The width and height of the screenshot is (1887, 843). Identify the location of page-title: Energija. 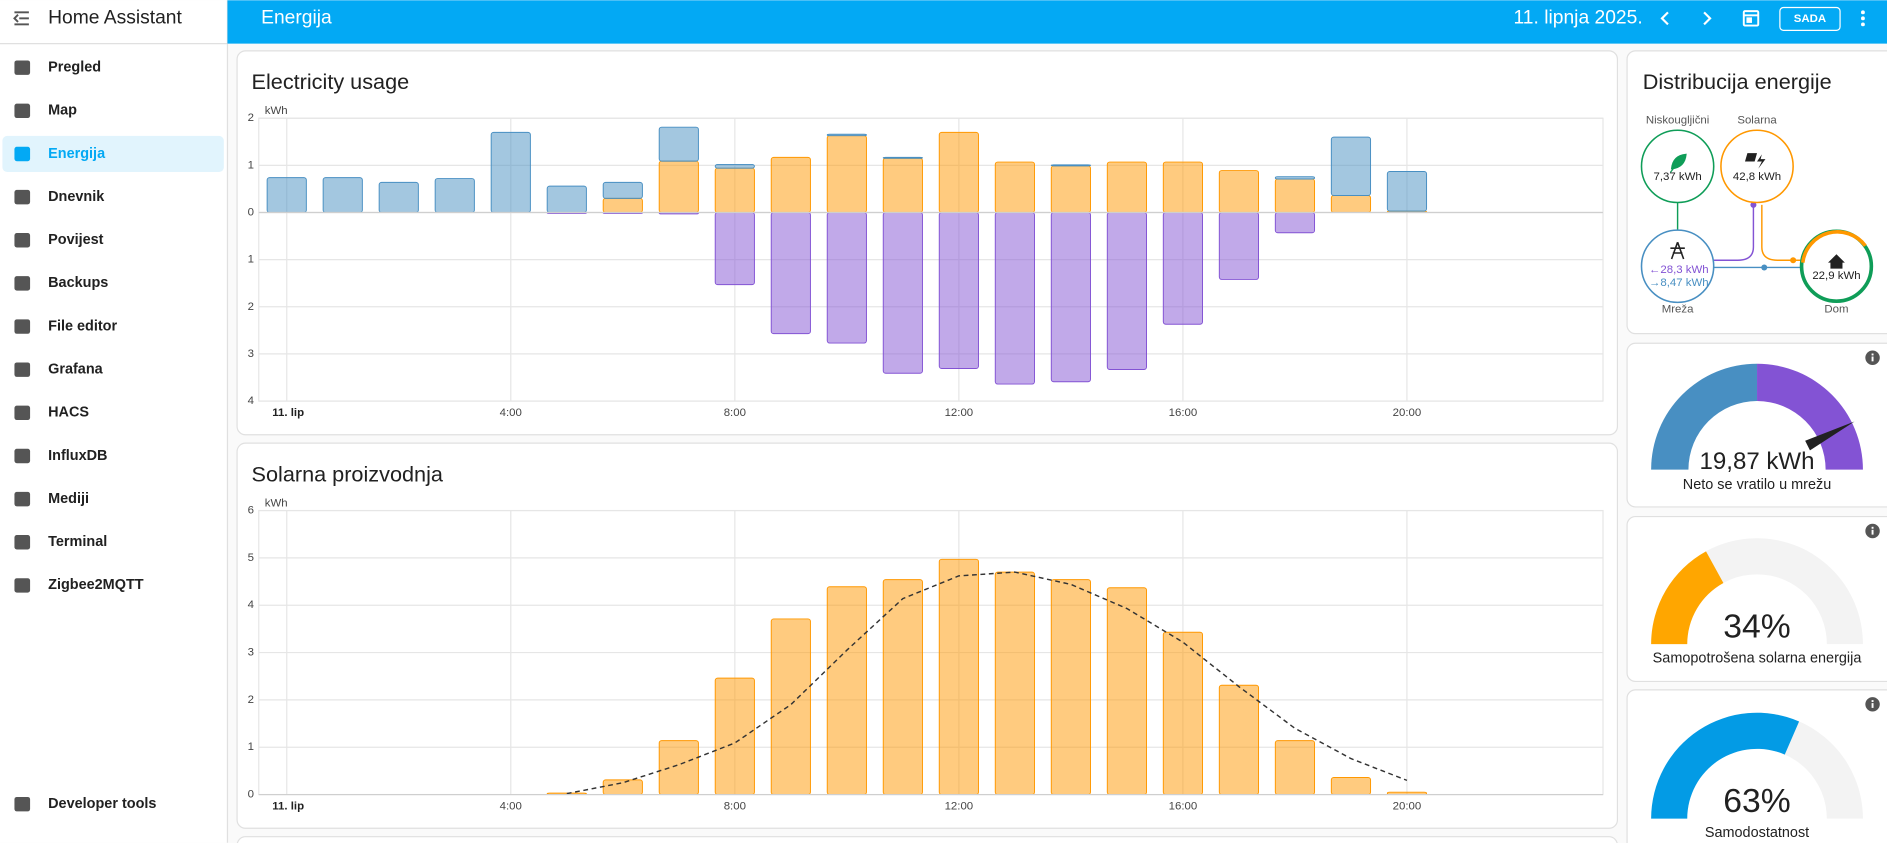
(296, 17).